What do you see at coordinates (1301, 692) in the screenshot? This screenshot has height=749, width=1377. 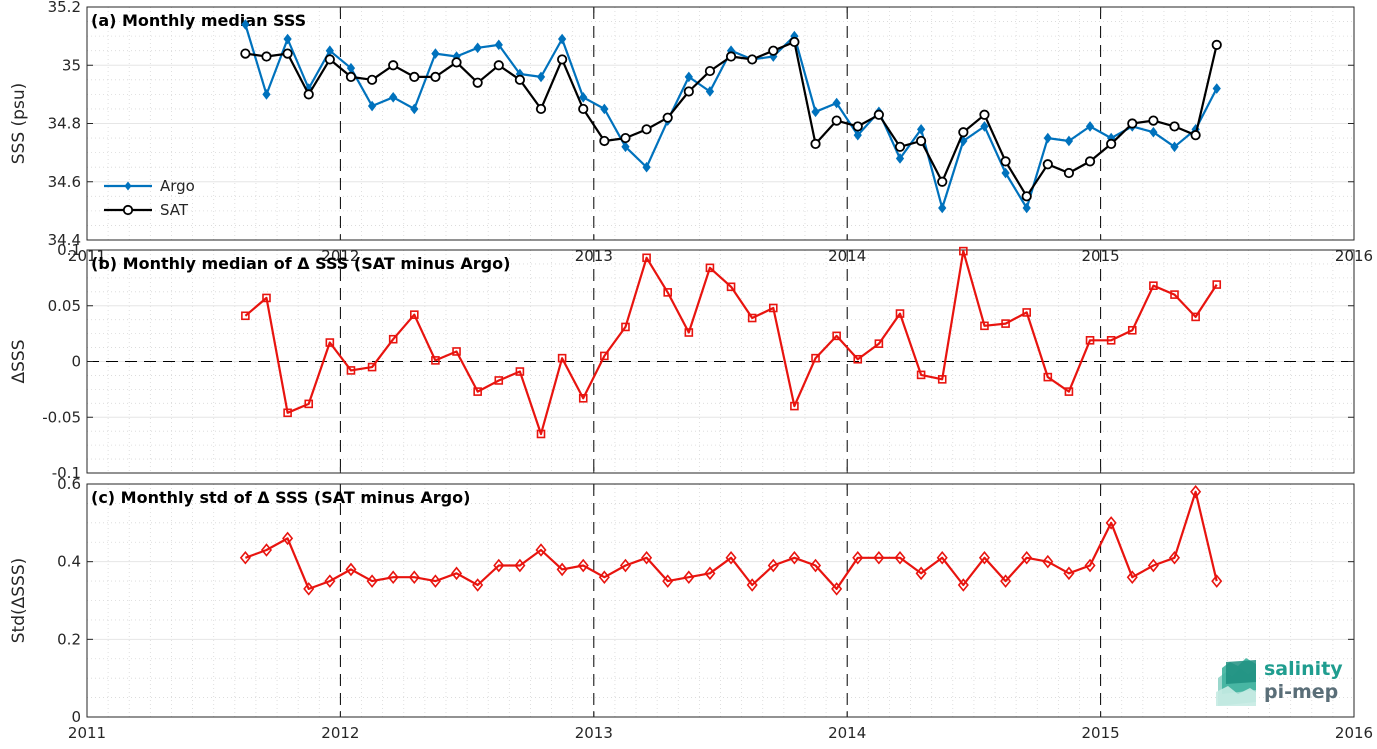 I see `logo-line-2: pi-mep` at bounding box center [1301, 692].